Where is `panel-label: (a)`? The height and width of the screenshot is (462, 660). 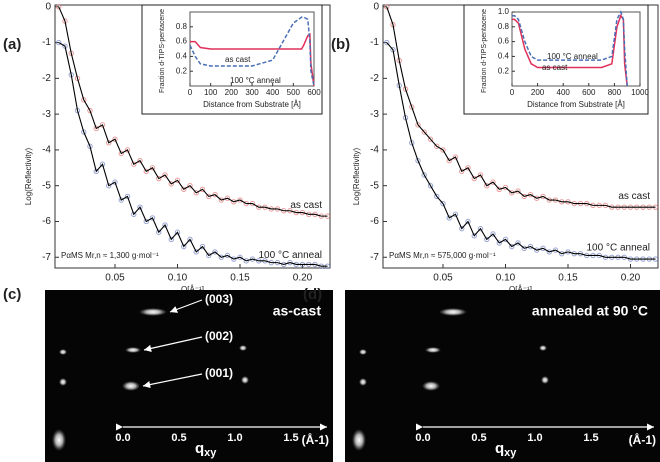
panel-label: (a) is located at coordinates (12, 44).